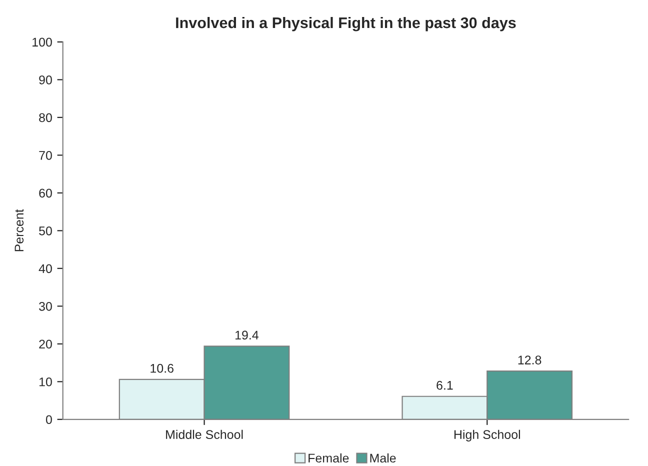 The width and height of the screenshot is (648, 466). Describe the element at coordinates (204, 434) in the screenshot. I see `x-tick-label: Middle School` at that location.